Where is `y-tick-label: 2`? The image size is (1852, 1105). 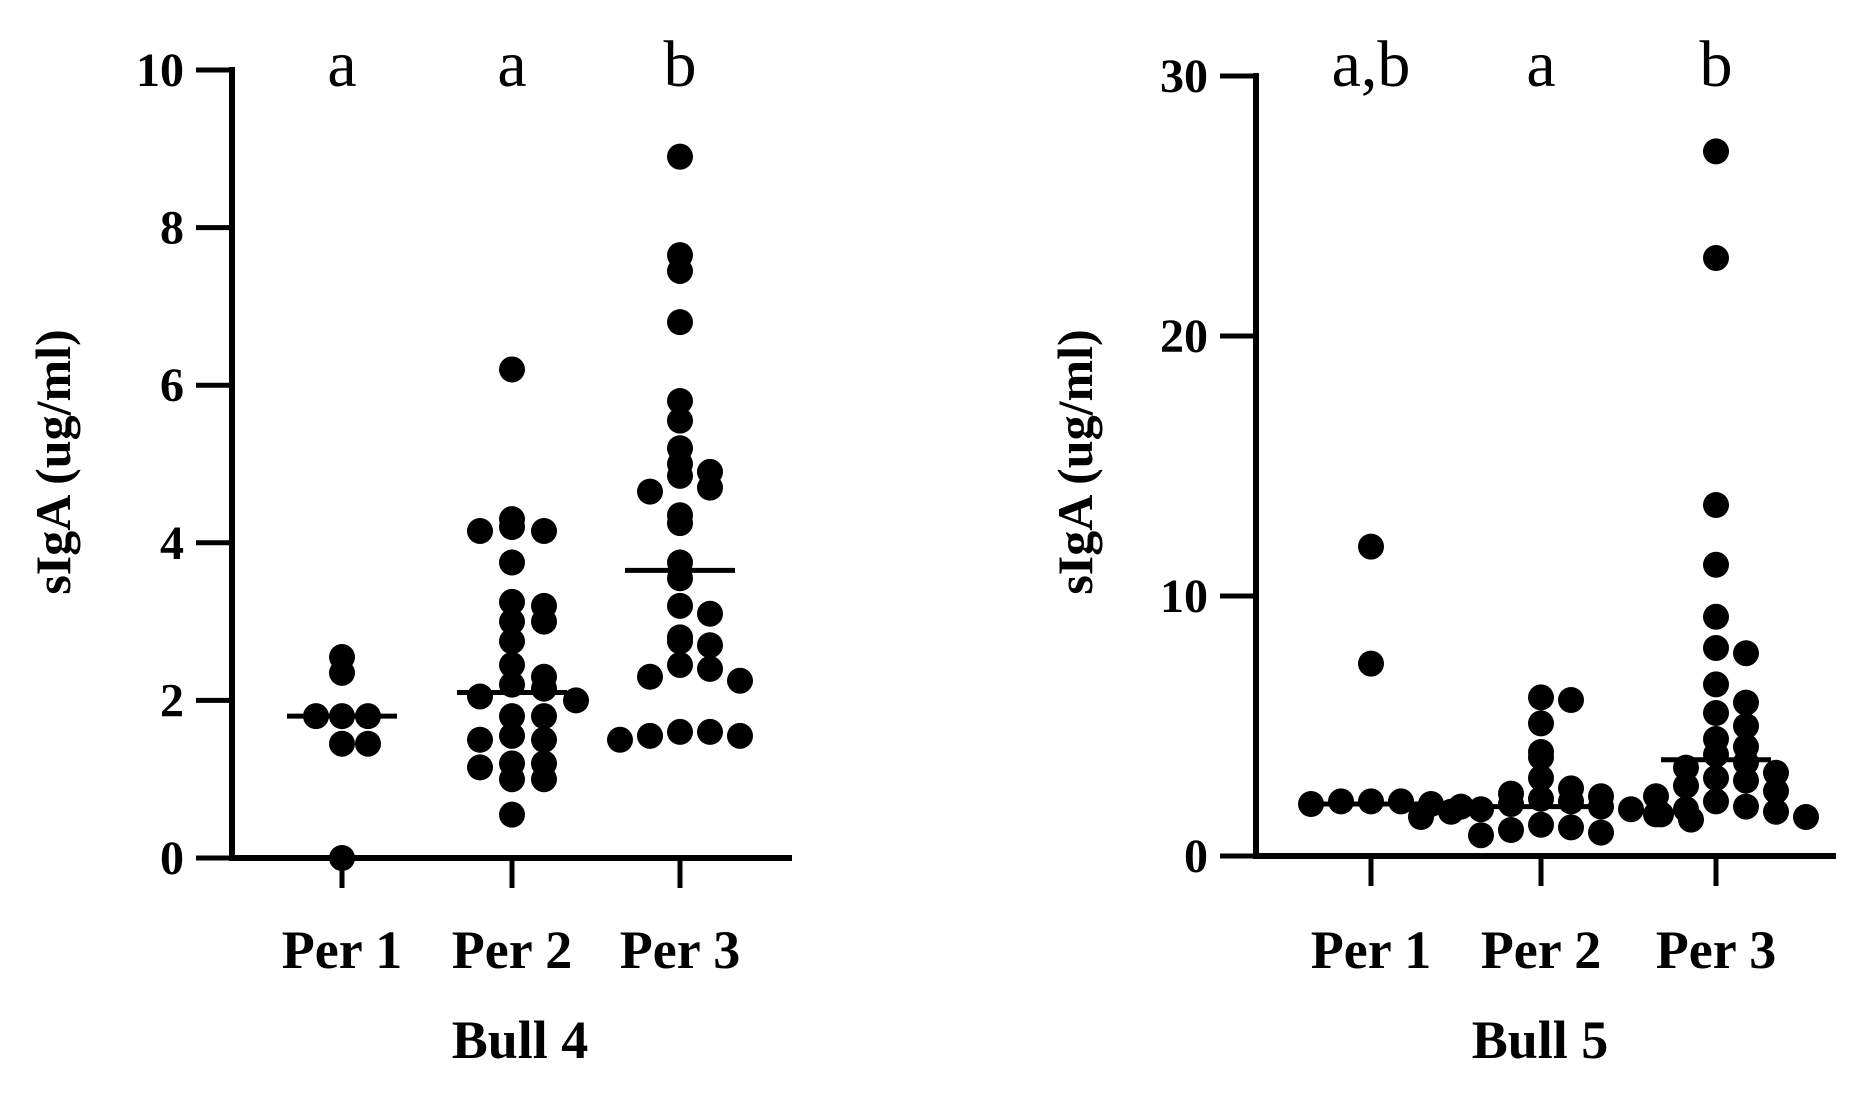
y-tick-label: 2 is located at coordinates (172, 700).